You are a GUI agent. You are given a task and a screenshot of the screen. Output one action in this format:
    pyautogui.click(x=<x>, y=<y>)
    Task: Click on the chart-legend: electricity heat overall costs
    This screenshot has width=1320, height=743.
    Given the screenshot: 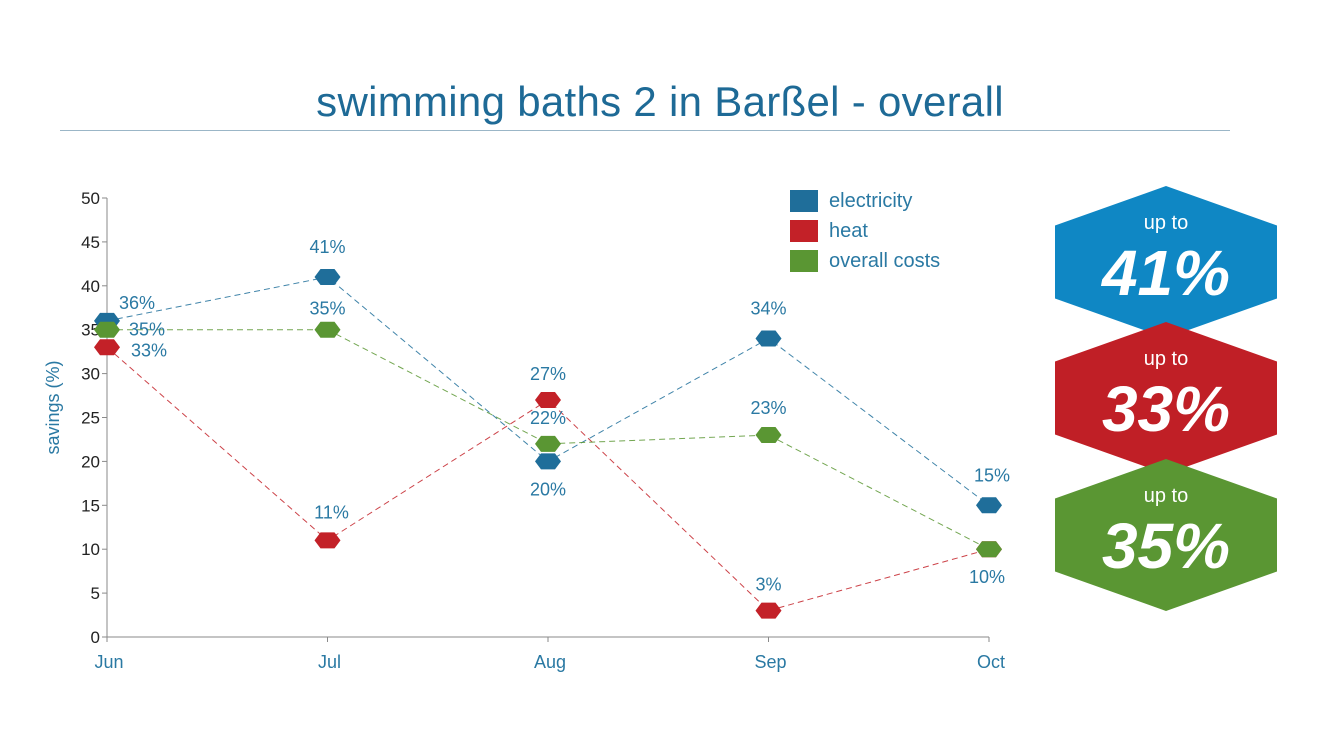 What is the action you would take?
    pyautogui.click(x=865, y=231)
    